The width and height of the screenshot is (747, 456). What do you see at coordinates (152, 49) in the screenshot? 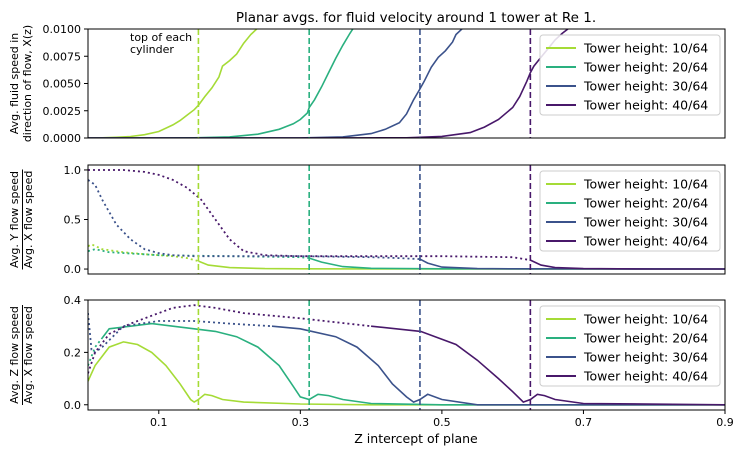
I see `annotation-line-2: cylinder` at bounding box center [152, 49].